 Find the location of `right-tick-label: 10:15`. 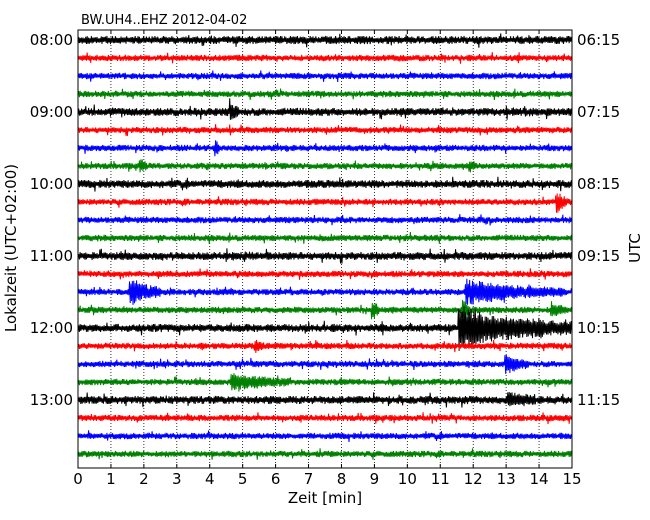

right-tick-label: 10:15 is located at coordinates (598, 328).